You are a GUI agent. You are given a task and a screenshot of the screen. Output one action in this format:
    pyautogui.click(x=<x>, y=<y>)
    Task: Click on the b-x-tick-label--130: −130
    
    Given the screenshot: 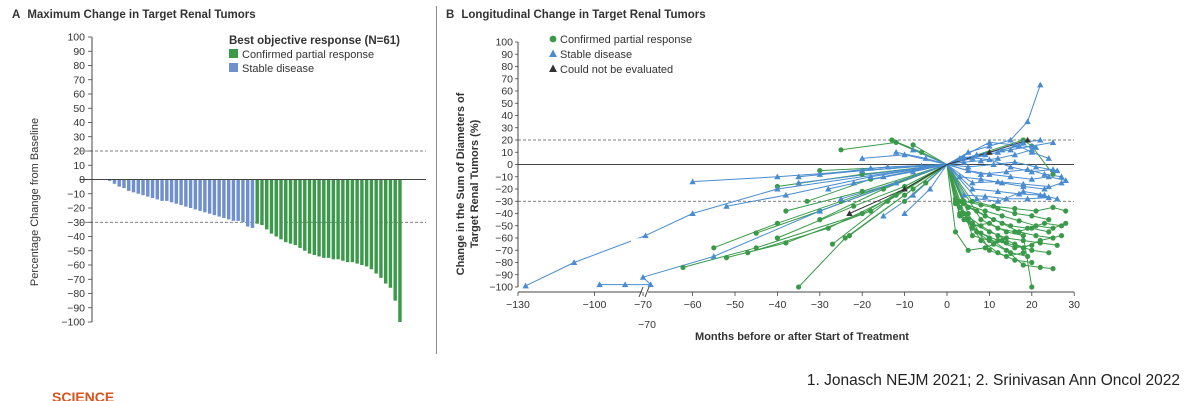 What is the action you would take?
    pyautogui.click(x=518, y=305)
    